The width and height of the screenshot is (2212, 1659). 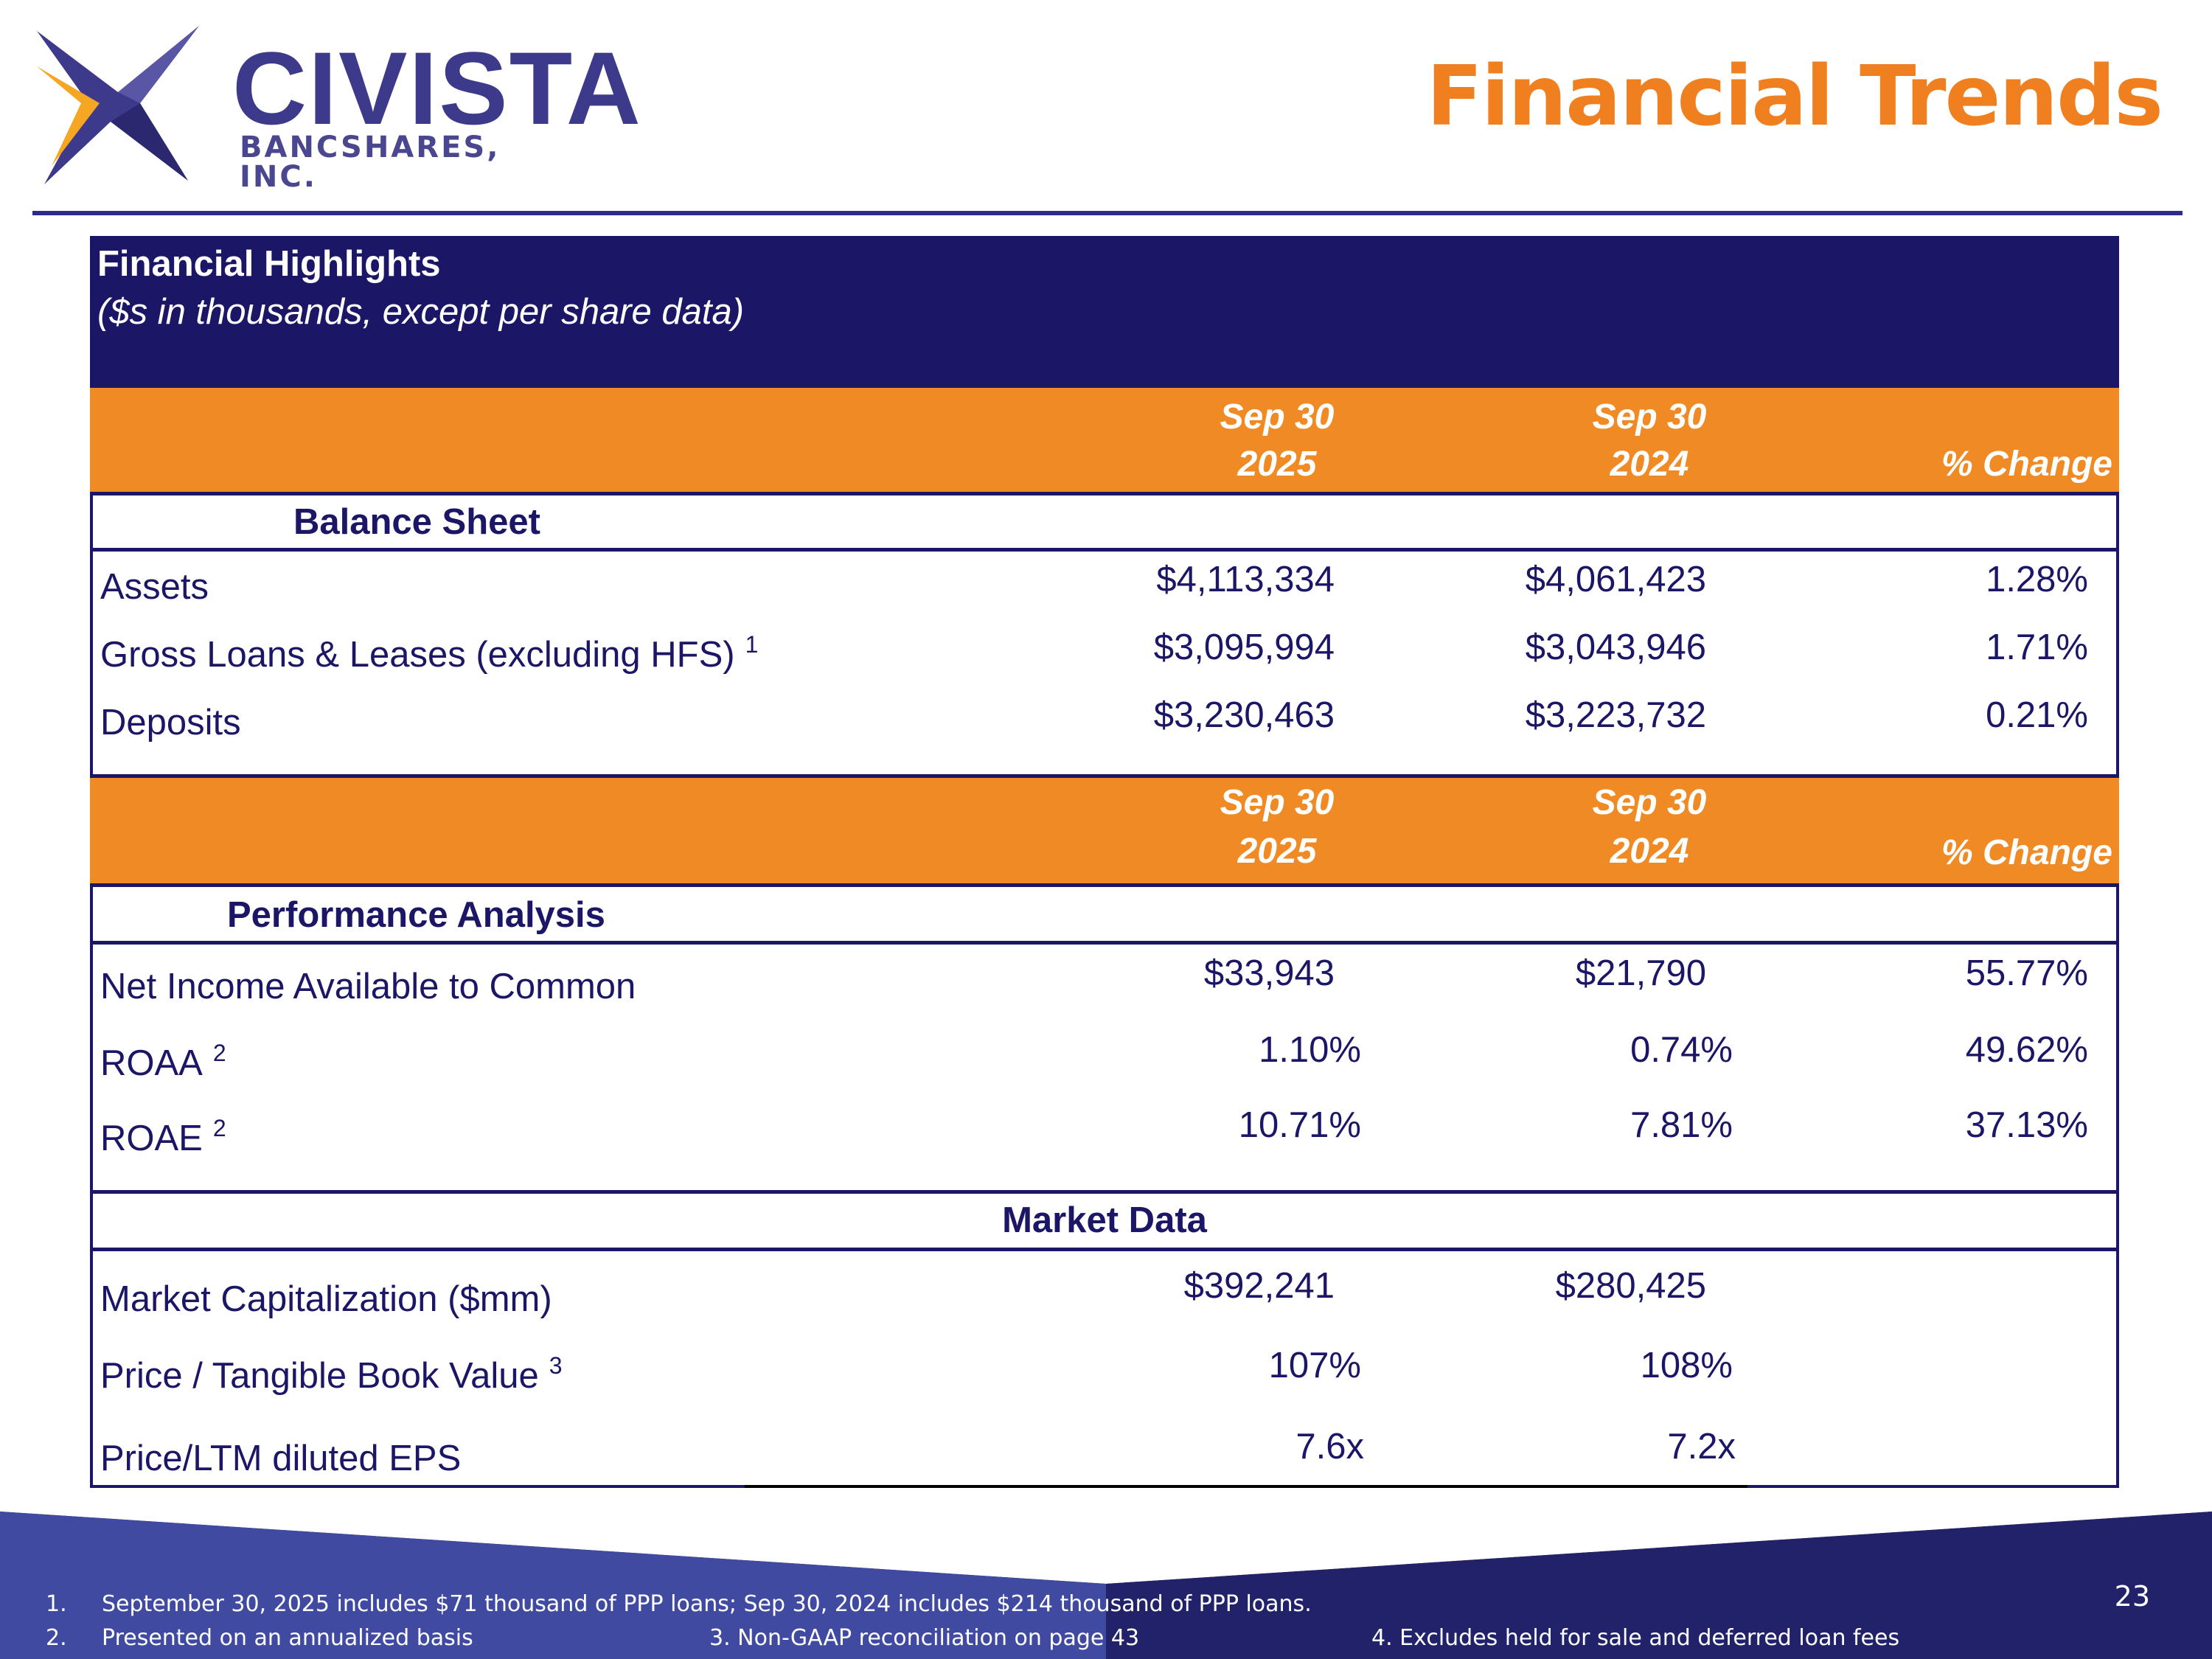 What do you see at coordinates (1701, 1447) in the screenshot?
I see `cell-2024: 7.2x` at bounding box center [1701, 1447].